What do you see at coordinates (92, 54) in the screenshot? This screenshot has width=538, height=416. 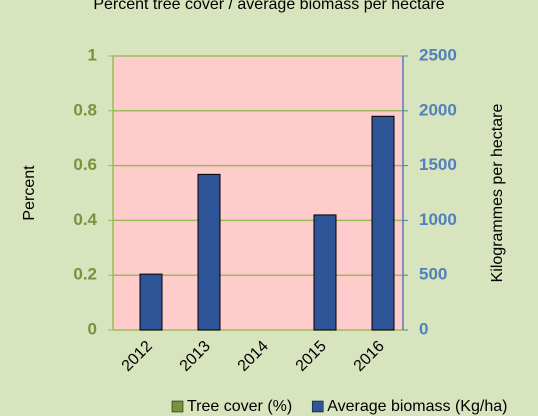 I see `y-tick-label: 1` at bounding box center [92, 54].